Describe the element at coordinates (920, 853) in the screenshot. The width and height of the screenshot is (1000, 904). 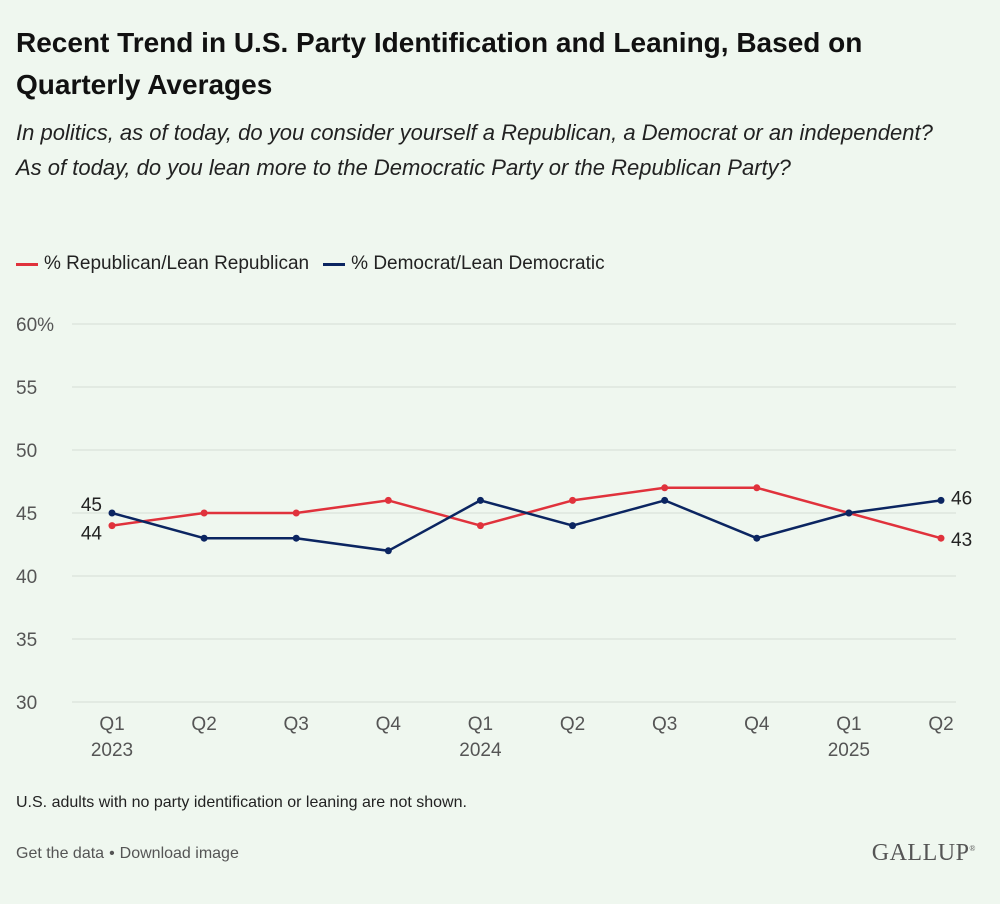
I see `gallup-logo-text: GALLUP` at that location.